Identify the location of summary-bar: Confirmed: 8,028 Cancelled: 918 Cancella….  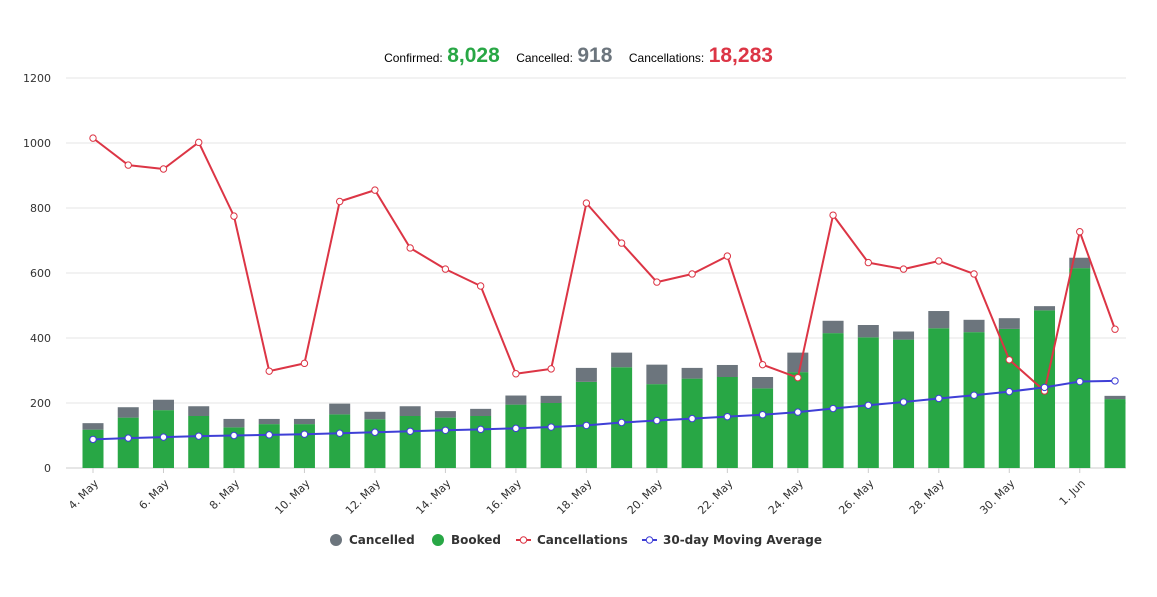
(578, 56).